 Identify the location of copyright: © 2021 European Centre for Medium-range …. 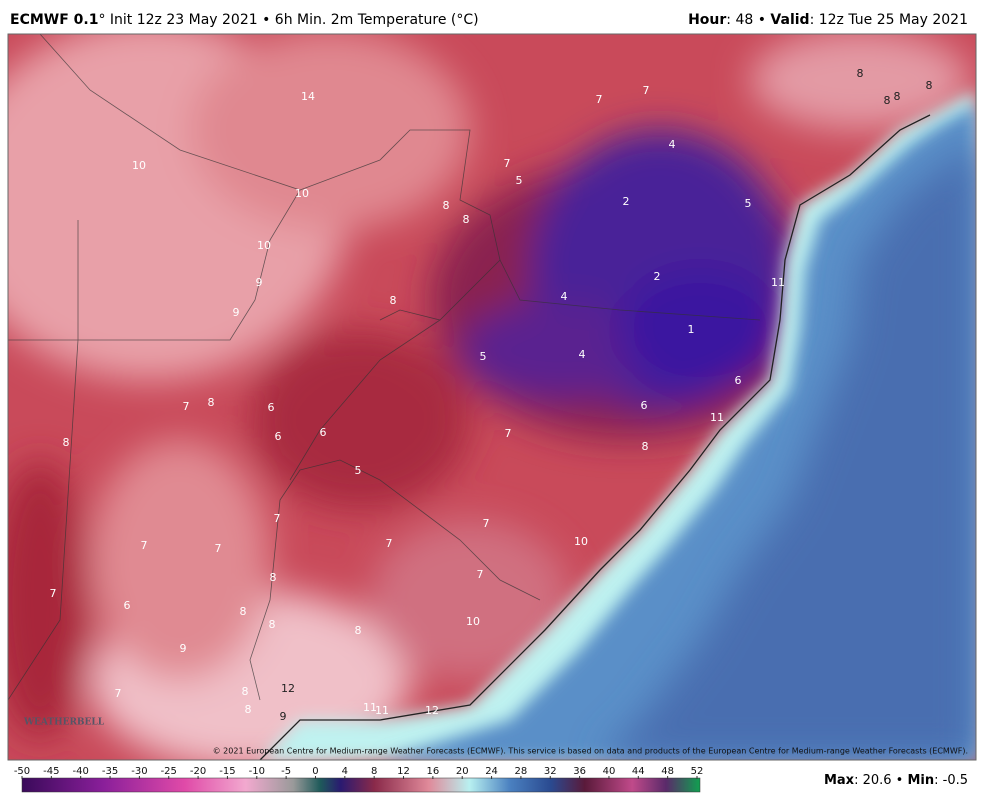
(590, 751).